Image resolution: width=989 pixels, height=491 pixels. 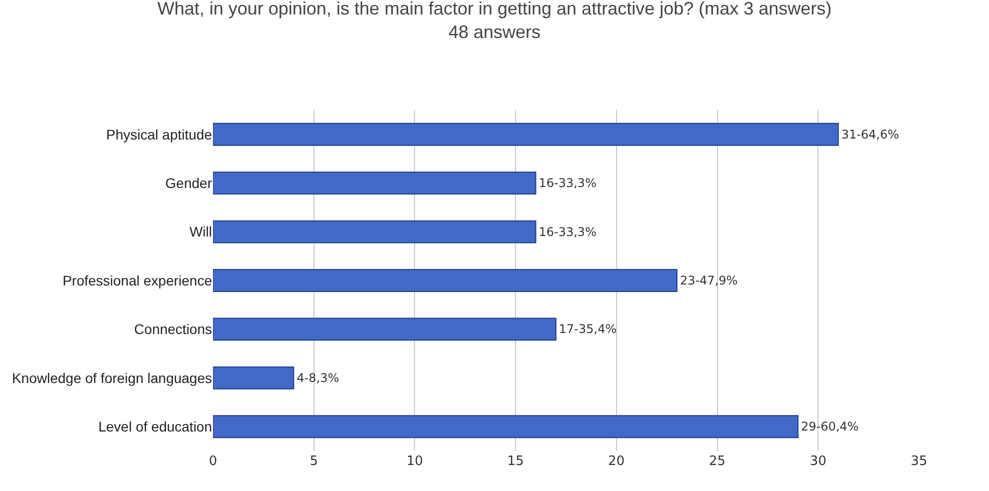 I want to click on data-label: 31-64,6%, so click(x=870, y=134).